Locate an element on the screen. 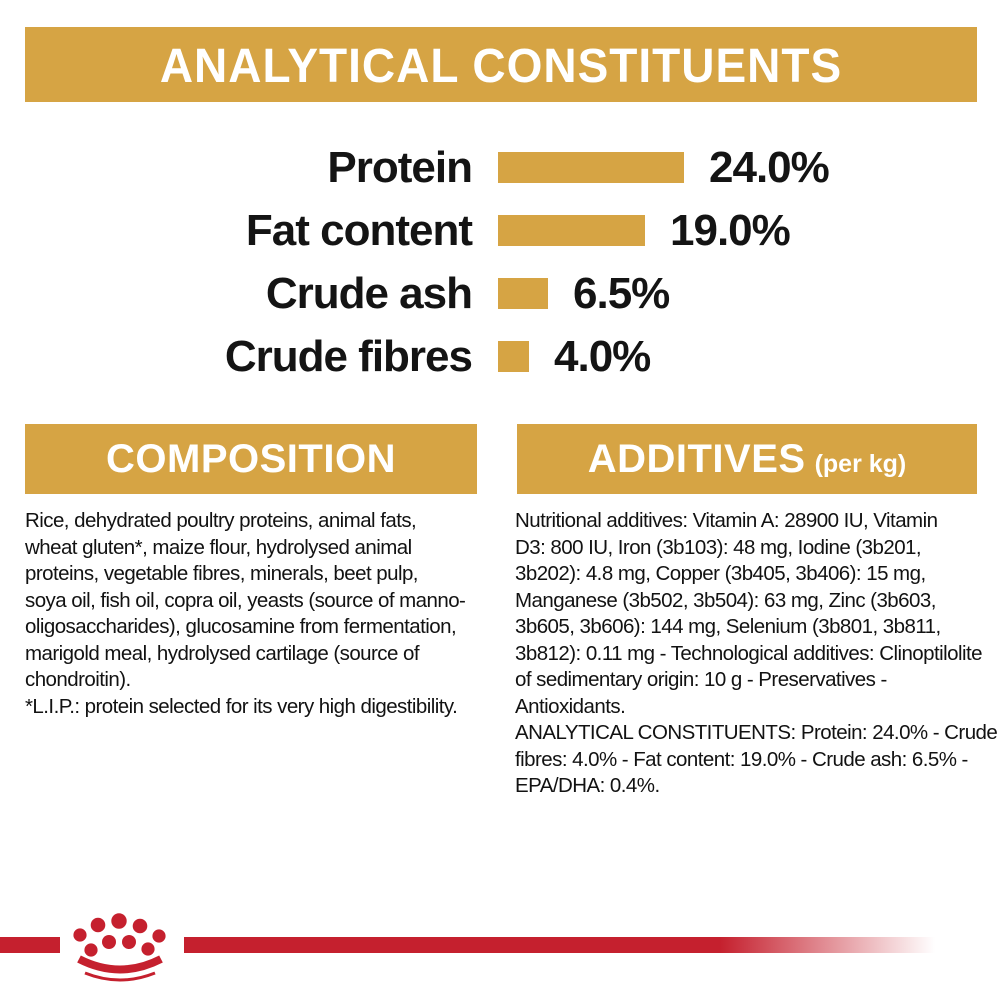 The image size is (1000, 1000). chart-label: Crude fibres is located at coordinates (348, 356).